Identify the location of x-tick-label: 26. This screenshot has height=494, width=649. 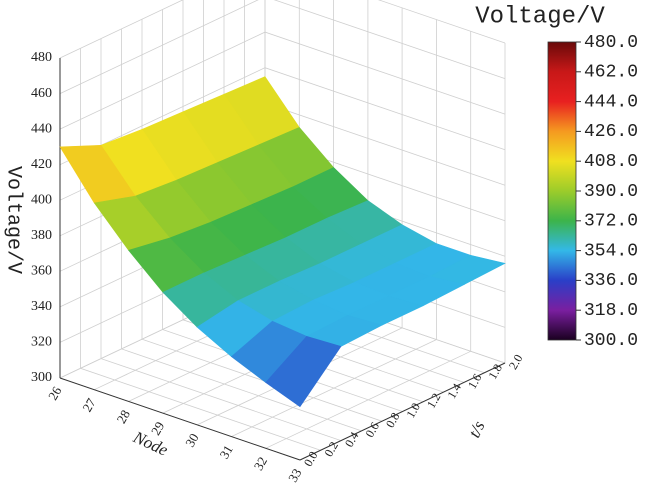
(55, 392).